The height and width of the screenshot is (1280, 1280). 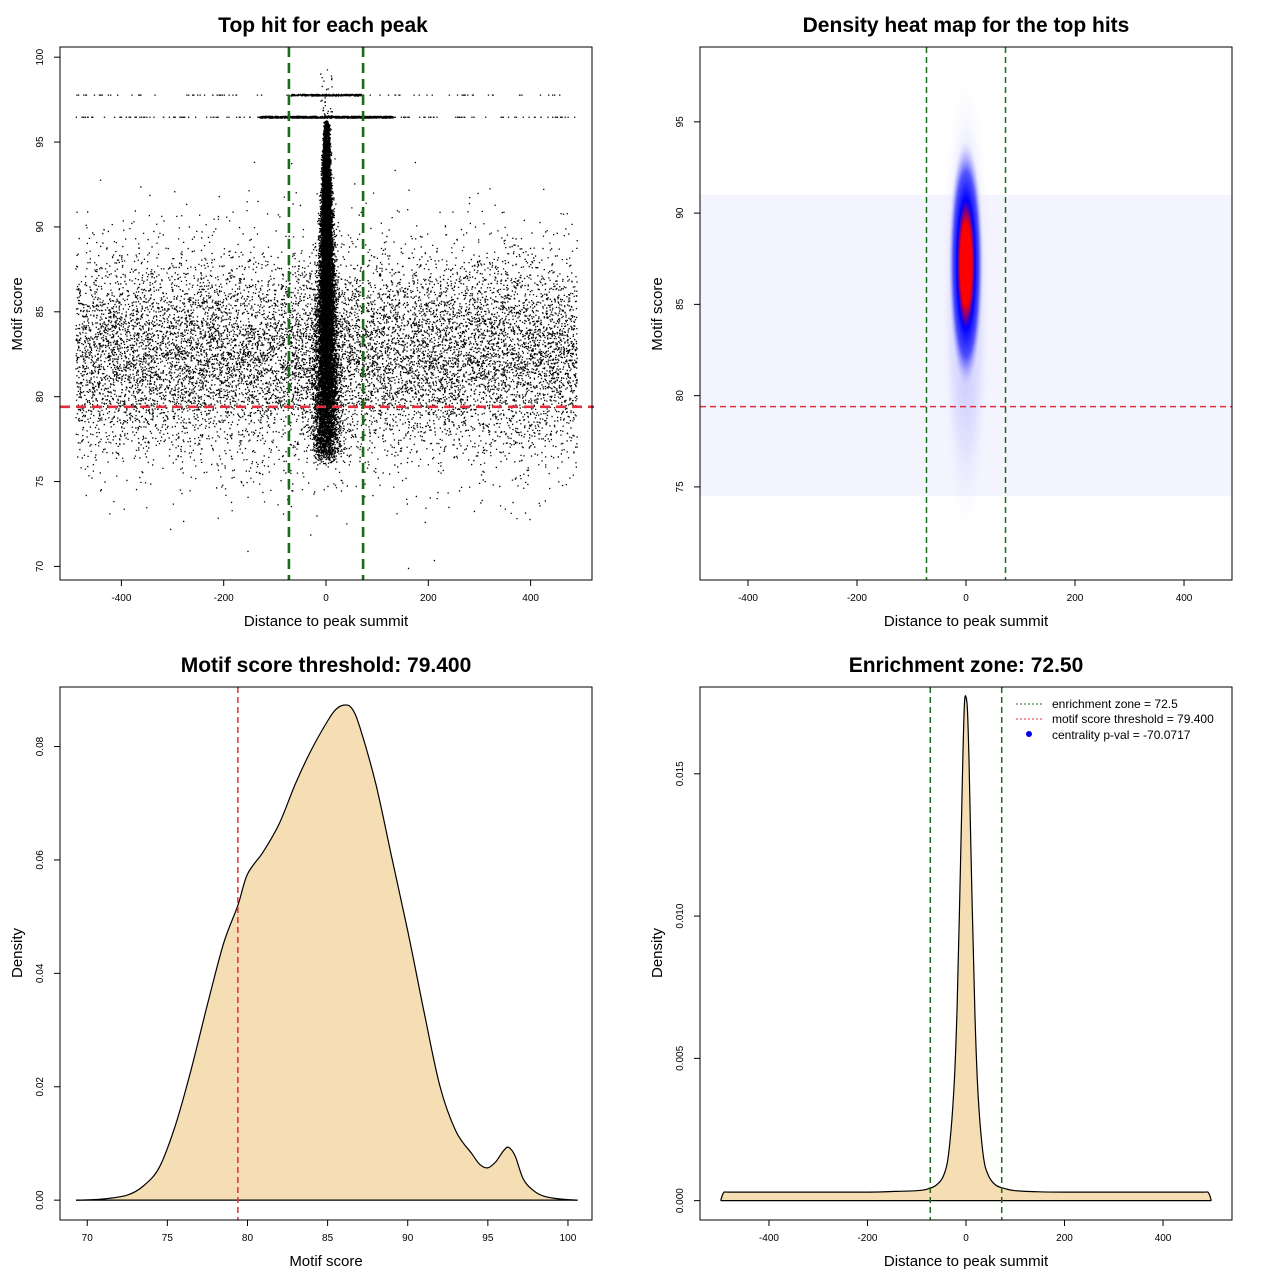 I want to click on scatter-xtick-label: 400, so click(x=530, y=598).